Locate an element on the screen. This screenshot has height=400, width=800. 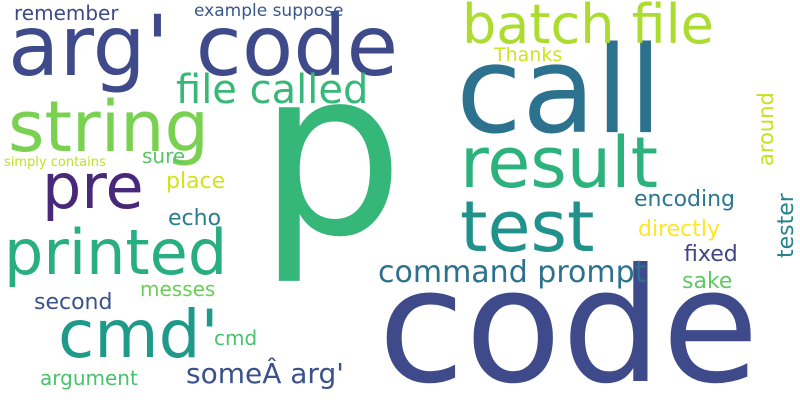
word-simply-contains: simply contains is located at coordinates (55, 162).